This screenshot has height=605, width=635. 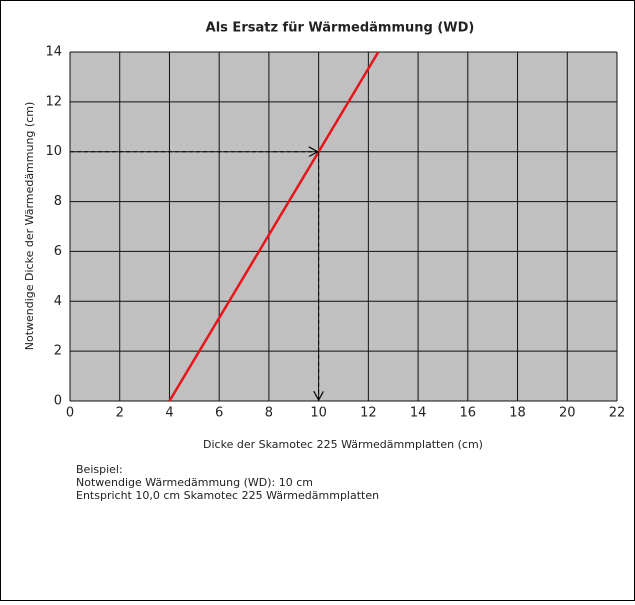 What do you see at coordinates (53, 52) in the screenshot?
I see `y-tick-label: 14` at bounding box center [53, 52].